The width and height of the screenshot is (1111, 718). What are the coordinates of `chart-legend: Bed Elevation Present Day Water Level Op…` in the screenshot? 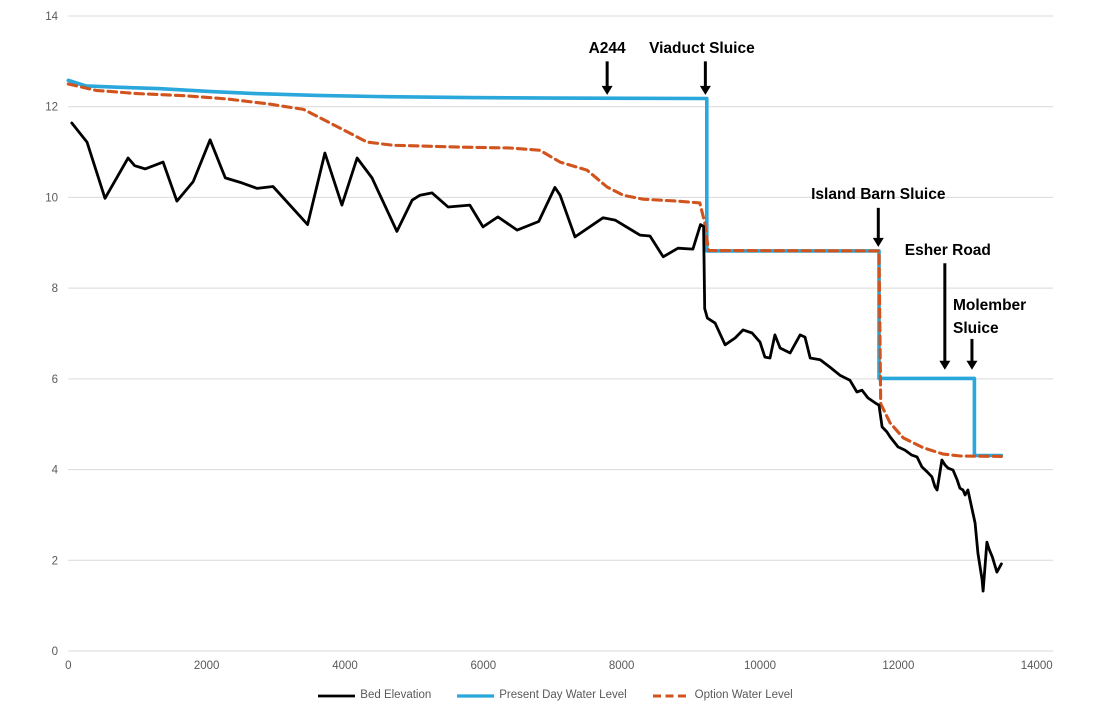 It's located at (555, 695).